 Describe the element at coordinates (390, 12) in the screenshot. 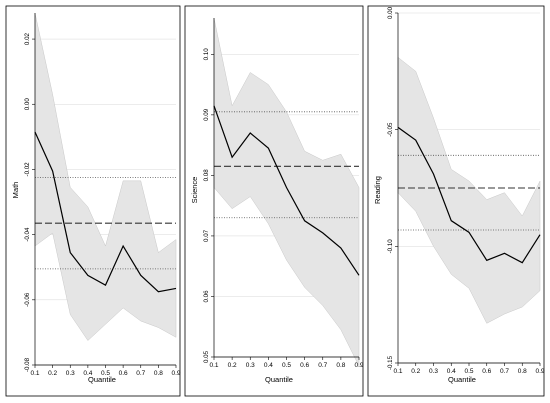

I see `reading-y-tick-label-0: 0.00` at that location.